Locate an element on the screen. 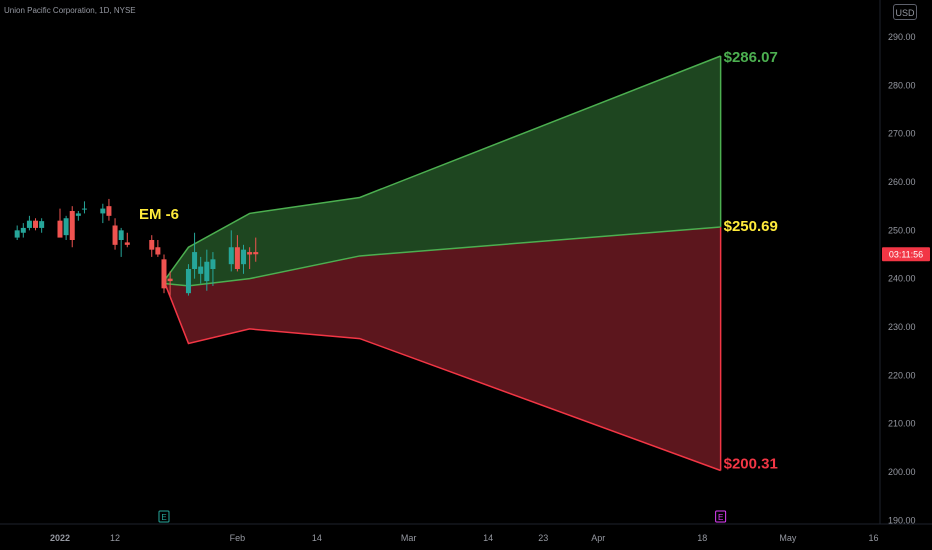  x-tick-label: Mar is located at coordinates (409, 538).